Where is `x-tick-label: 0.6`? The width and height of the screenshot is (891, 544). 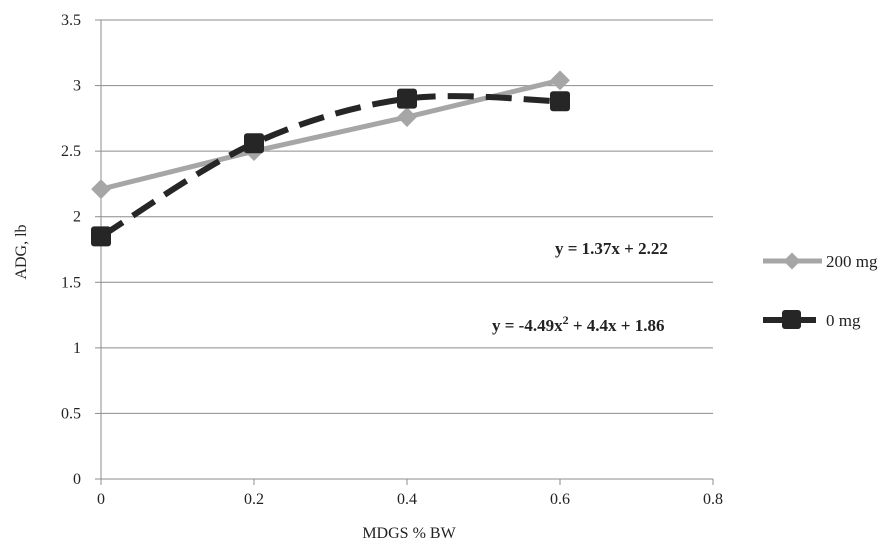
x-tick-label: 0.6 is located at coordinates (560, 499).